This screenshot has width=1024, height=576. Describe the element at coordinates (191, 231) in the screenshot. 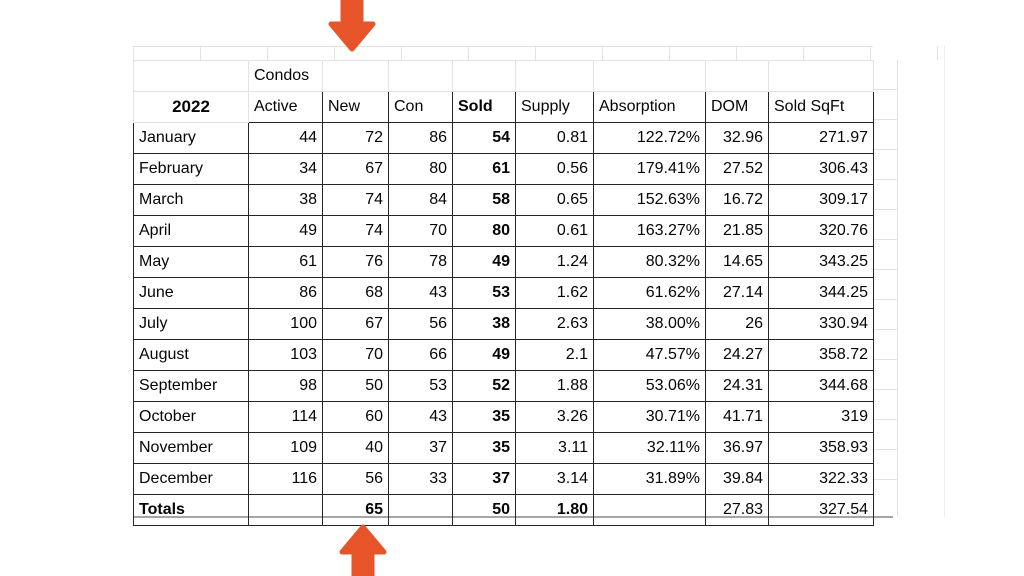

I see `month-cell: April` at that location.